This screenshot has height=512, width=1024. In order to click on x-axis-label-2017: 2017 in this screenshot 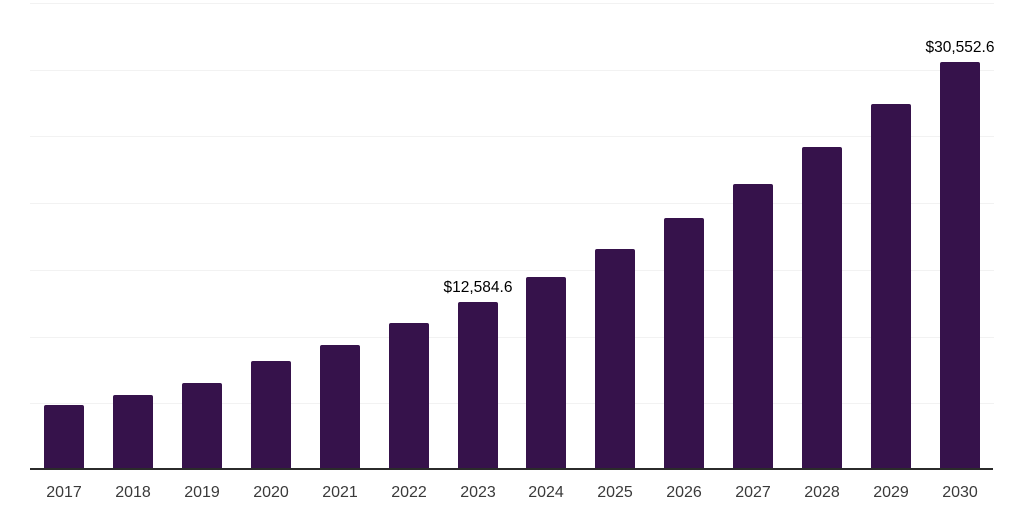, I will do `click(64, 492)`.